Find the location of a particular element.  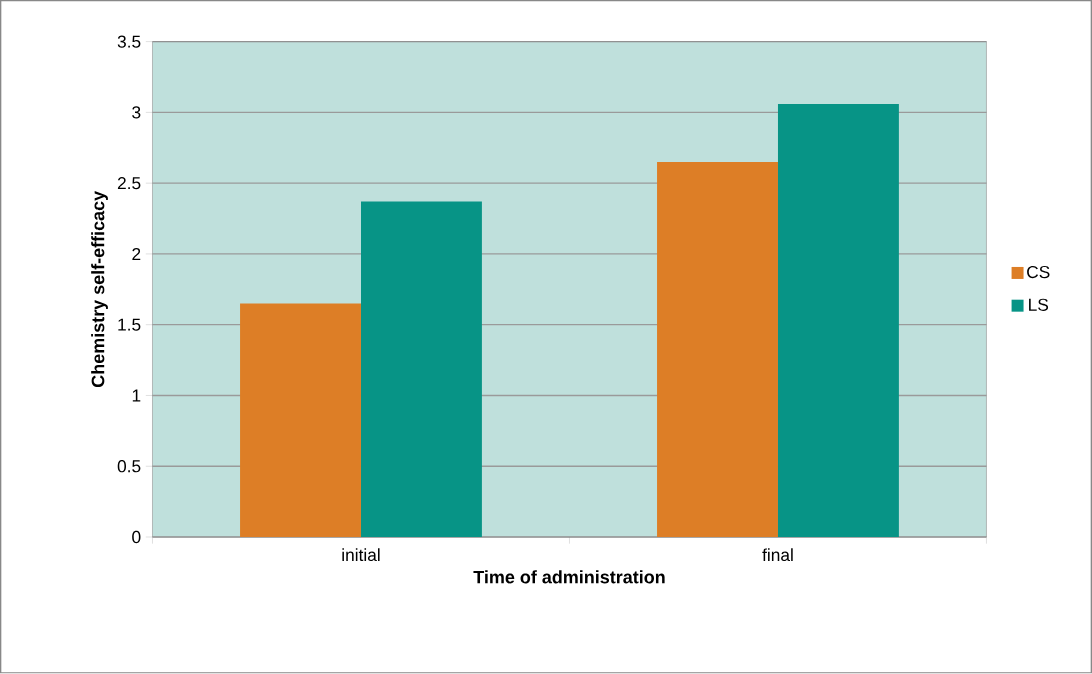

legend-label: LS is located at coordinates (1039, 305).